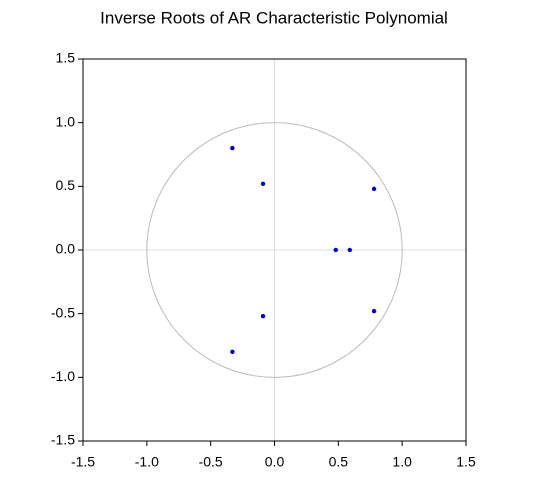  I want to click on x-tick-label: -0.5, so click(211, 462).